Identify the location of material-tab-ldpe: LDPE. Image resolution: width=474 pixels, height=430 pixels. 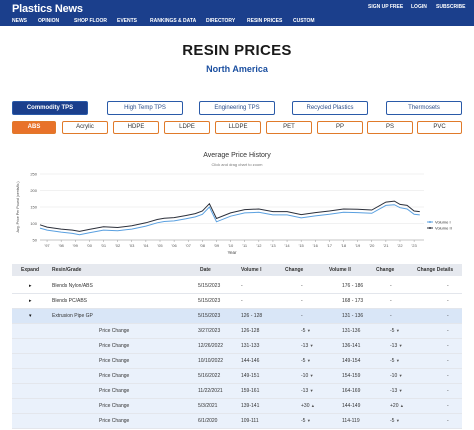
(187, 127).